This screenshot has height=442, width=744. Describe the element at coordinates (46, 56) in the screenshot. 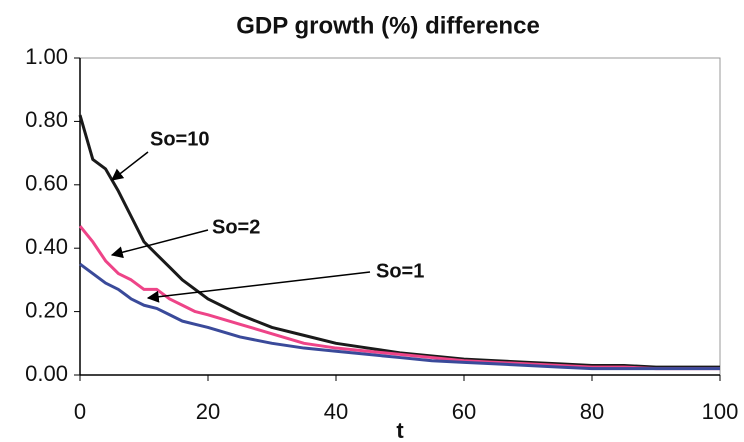

I see `y-tick-label: 1.00` at that location.